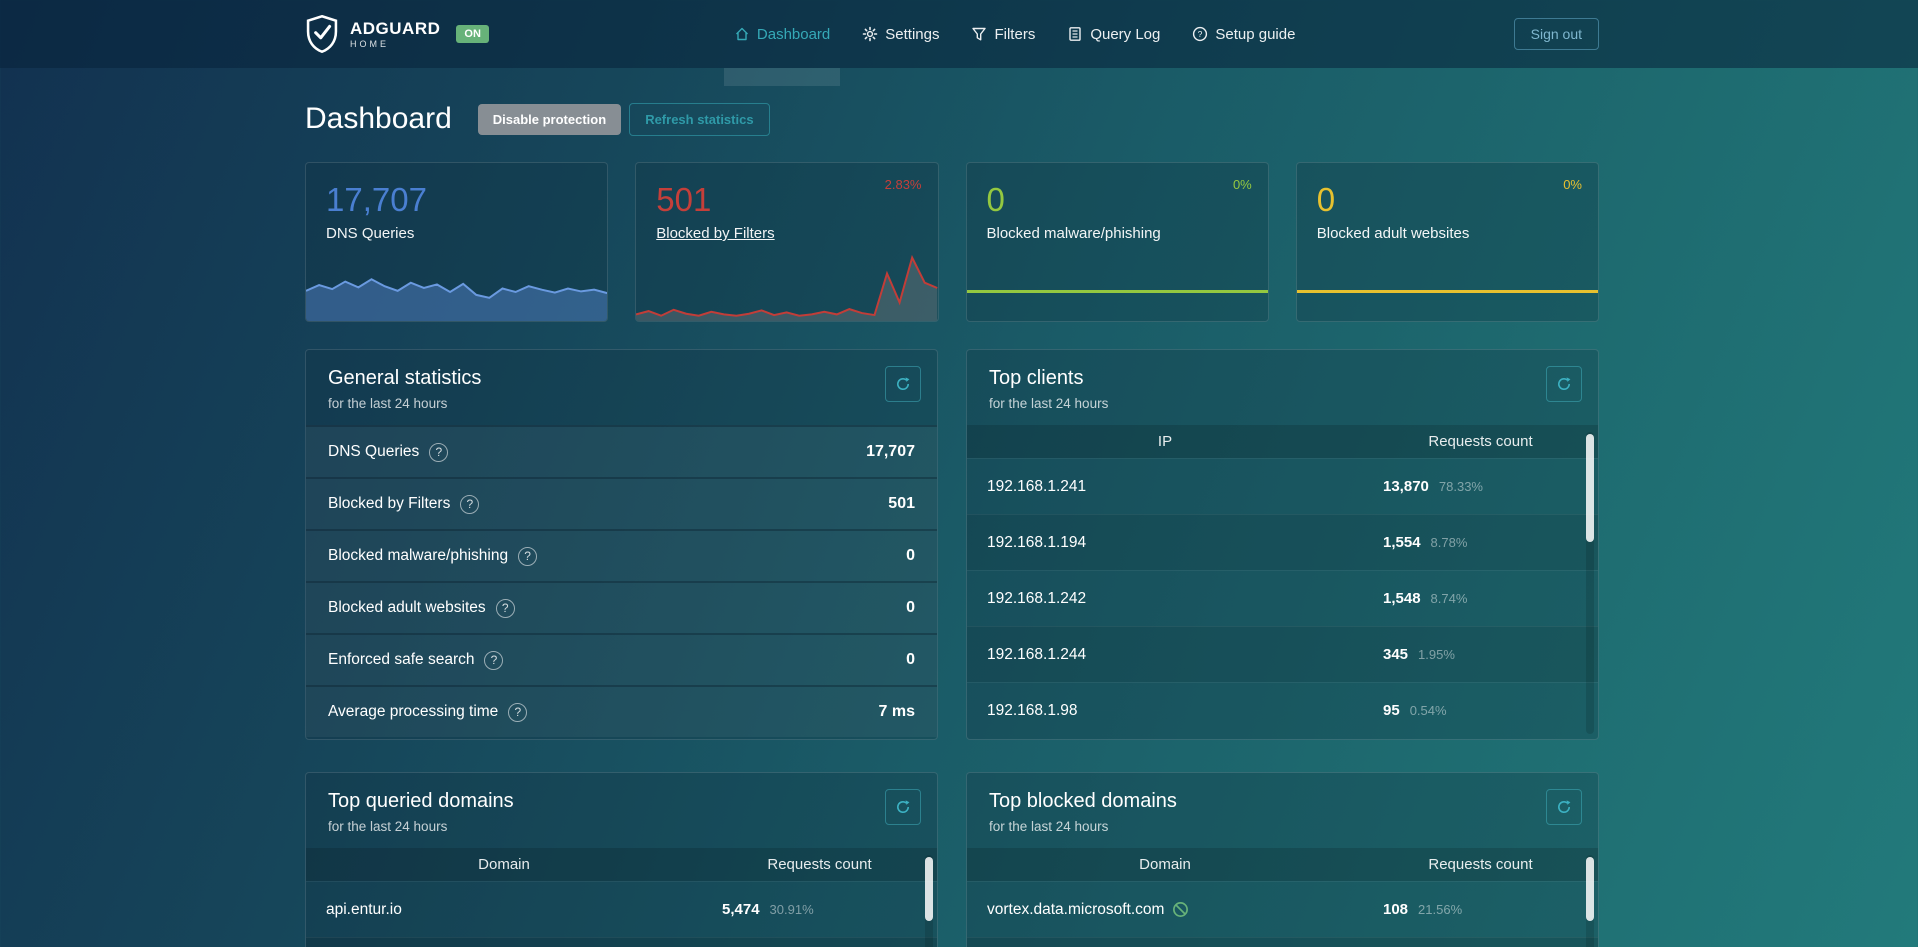 The height and width of the screenshot is (947, 1918). Describe the element at coordinates (418, 555) in the screenshot. I see `stat-row-label: Blocked malware/phishing` at that location.